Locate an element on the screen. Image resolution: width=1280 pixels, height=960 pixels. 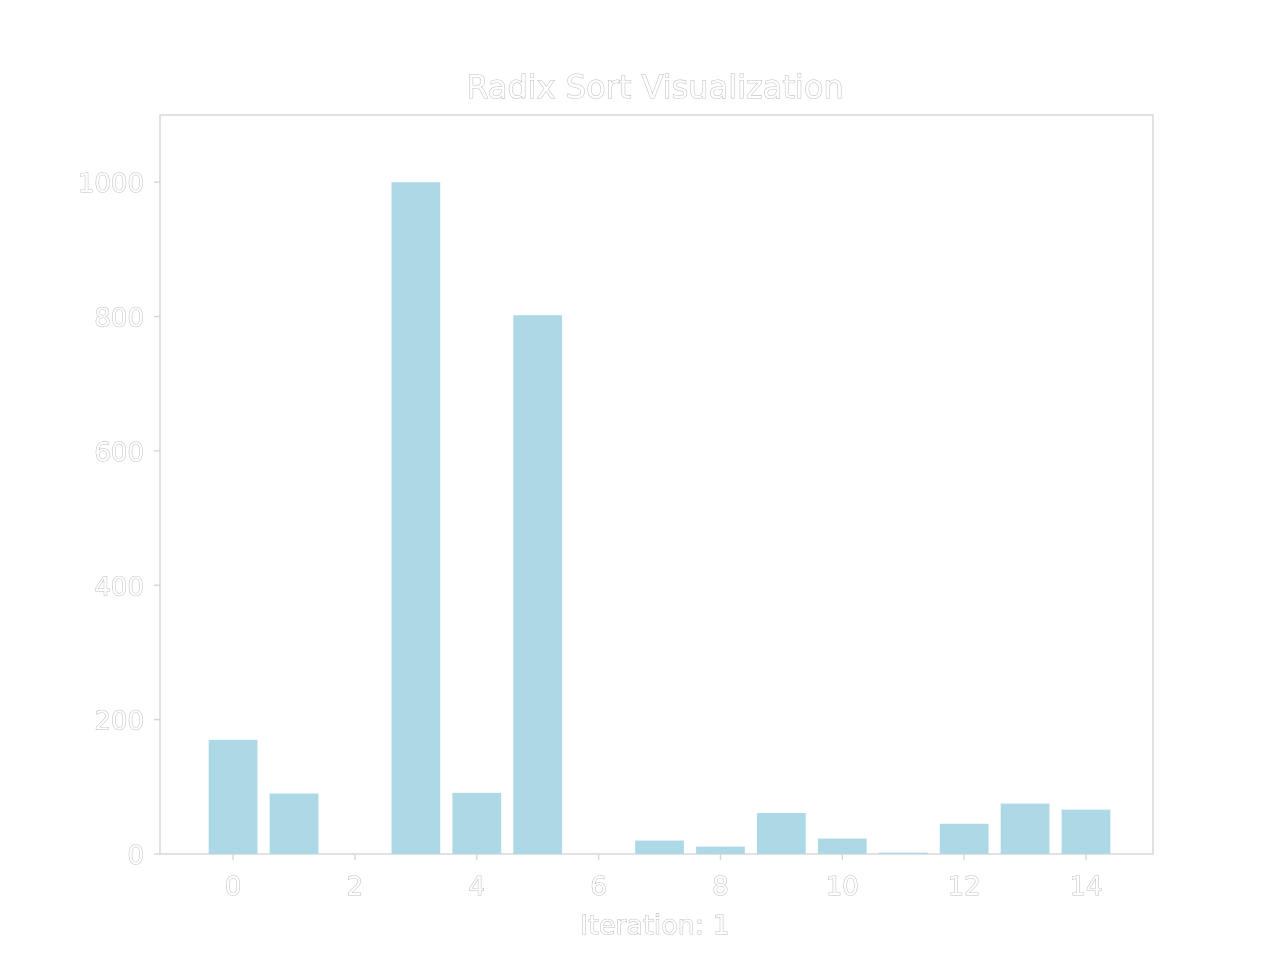
y-tick-label: 200 is located at coordinates (119, 722).